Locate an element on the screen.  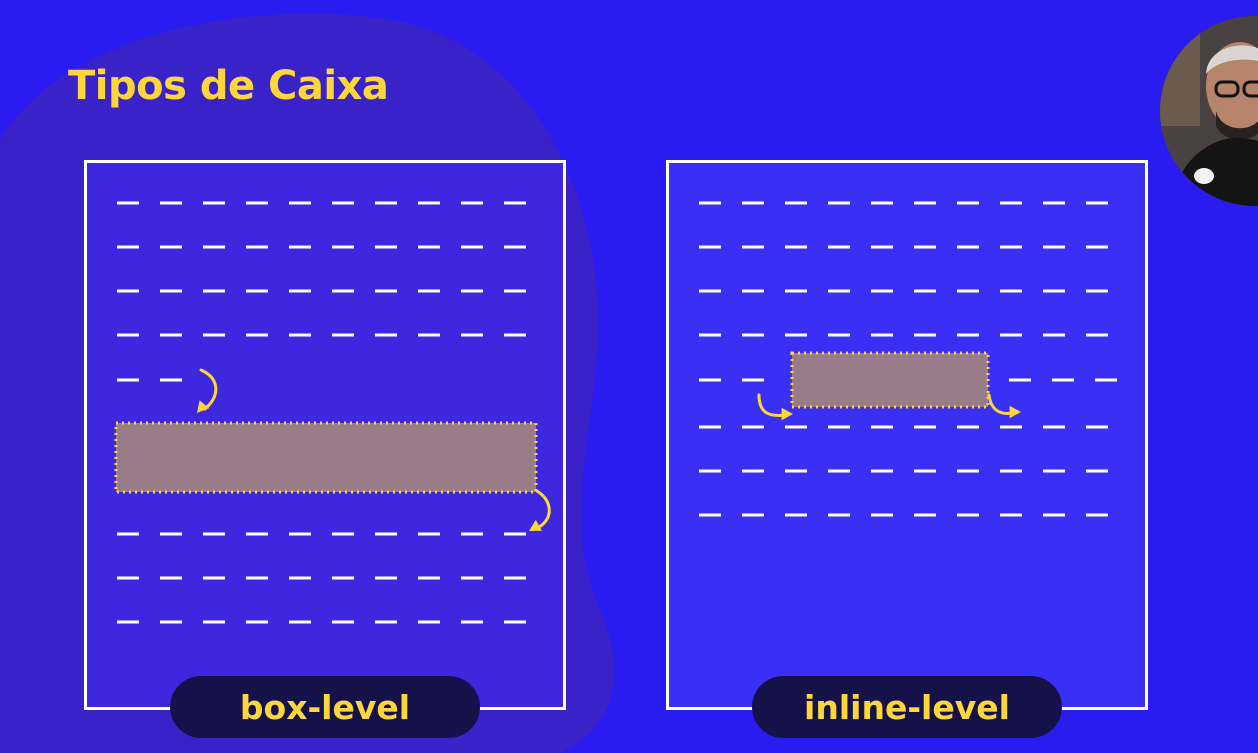
inline-level-label-text: inline-level is located at coordinates (907, 707).